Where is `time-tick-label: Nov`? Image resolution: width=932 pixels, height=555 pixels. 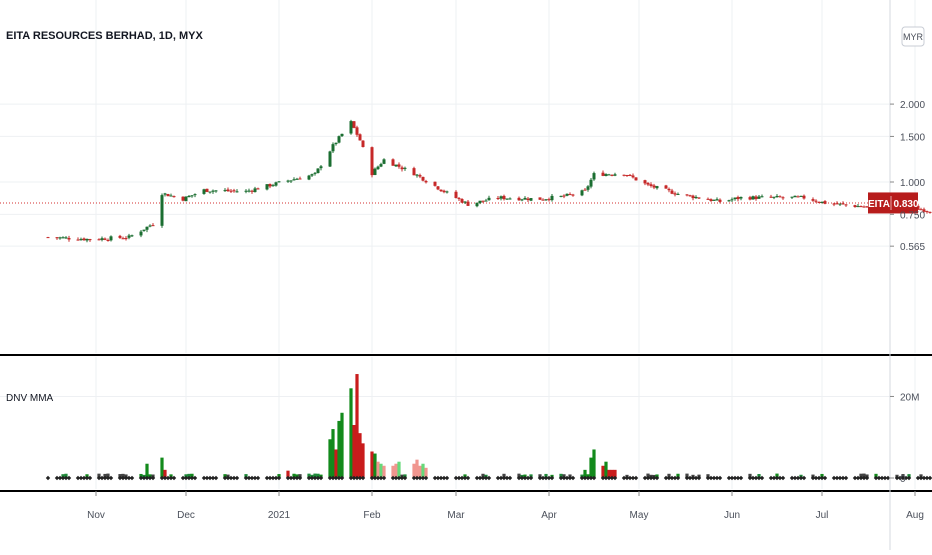 time-tick-label: Nov is located at coordinates (96, 515).